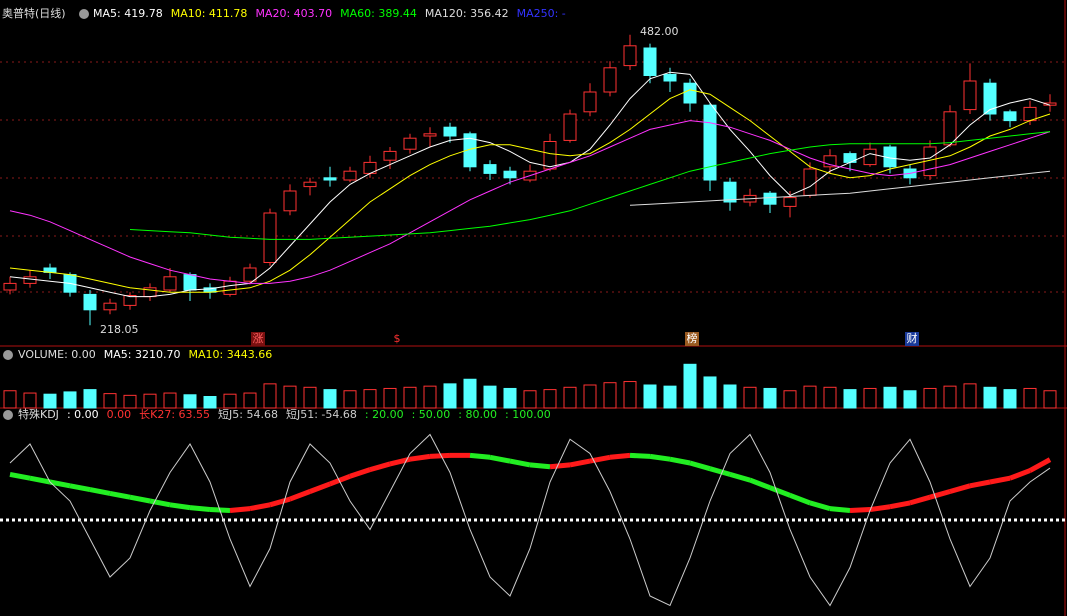 This screenshot has width=1067, height=616. I want to click on event-marker: 涨, so click(258, 338).